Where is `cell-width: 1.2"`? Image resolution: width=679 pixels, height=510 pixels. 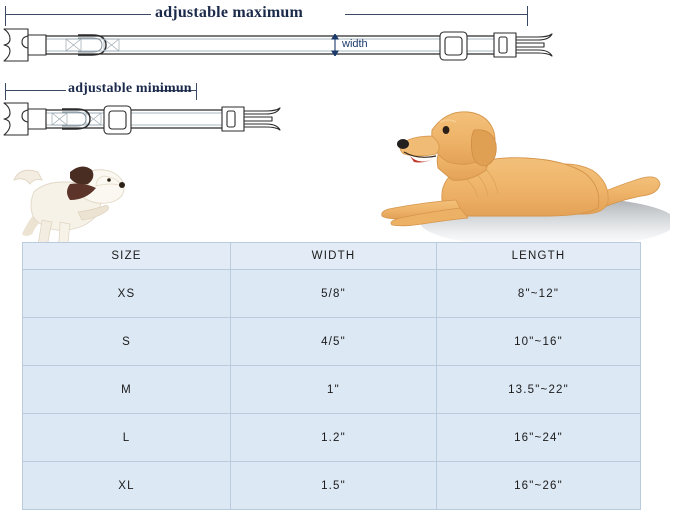
cell-width: 1.2" is located at coordinates (333, 437).